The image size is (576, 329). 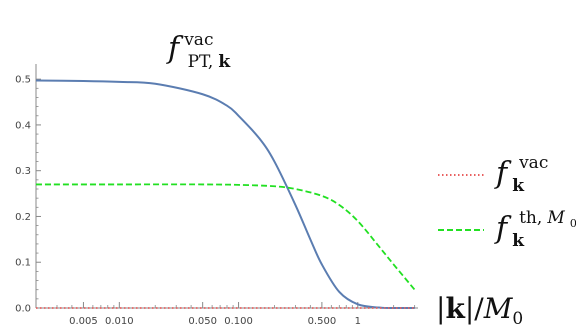 What do you see at coordinates (23, 309) in the screenshot?
I see `y-tick-label: 0.0` at bounding box center [23, 309].